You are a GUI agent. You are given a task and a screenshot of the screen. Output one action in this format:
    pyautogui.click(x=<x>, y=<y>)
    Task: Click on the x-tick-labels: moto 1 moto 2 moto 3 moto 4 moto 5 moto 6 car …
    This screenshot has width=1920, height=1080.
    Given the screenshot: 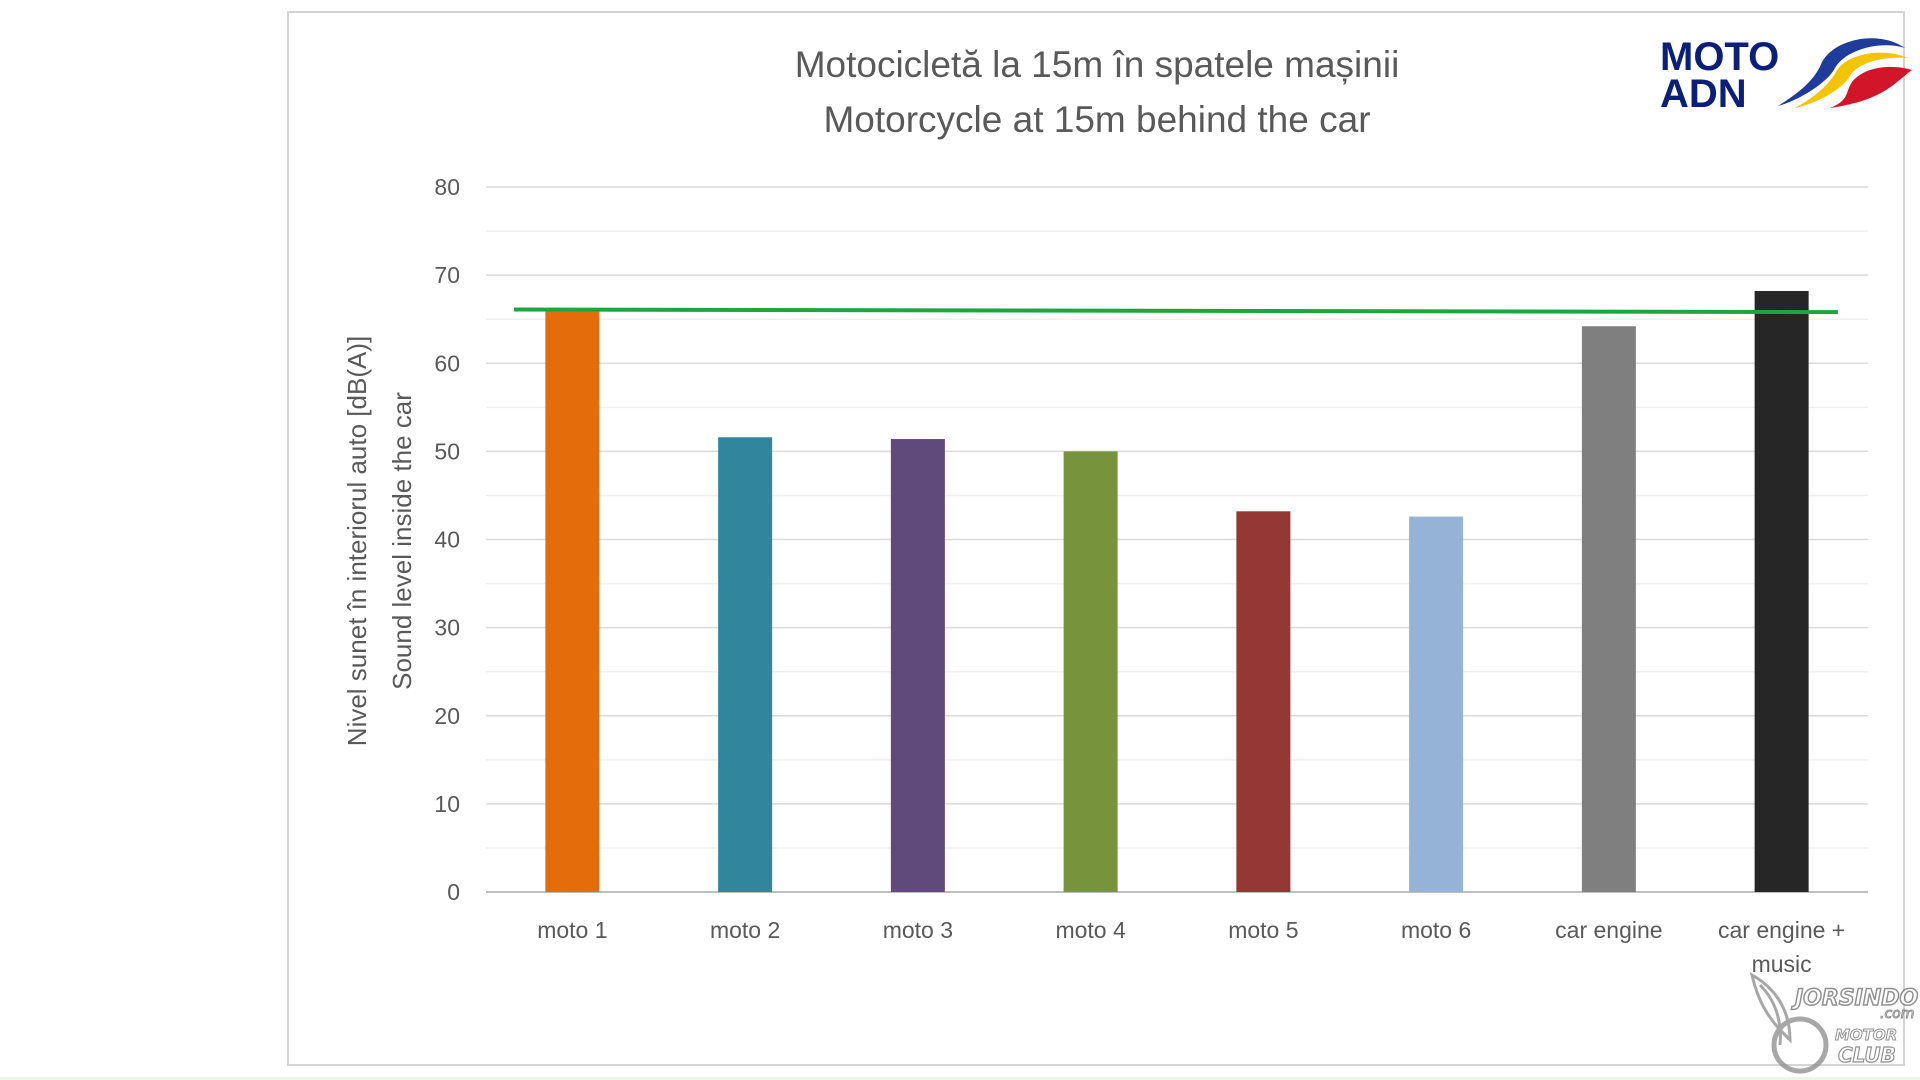 What is the action you would take?
    pyautogui.click(x=1191, y=947)
    